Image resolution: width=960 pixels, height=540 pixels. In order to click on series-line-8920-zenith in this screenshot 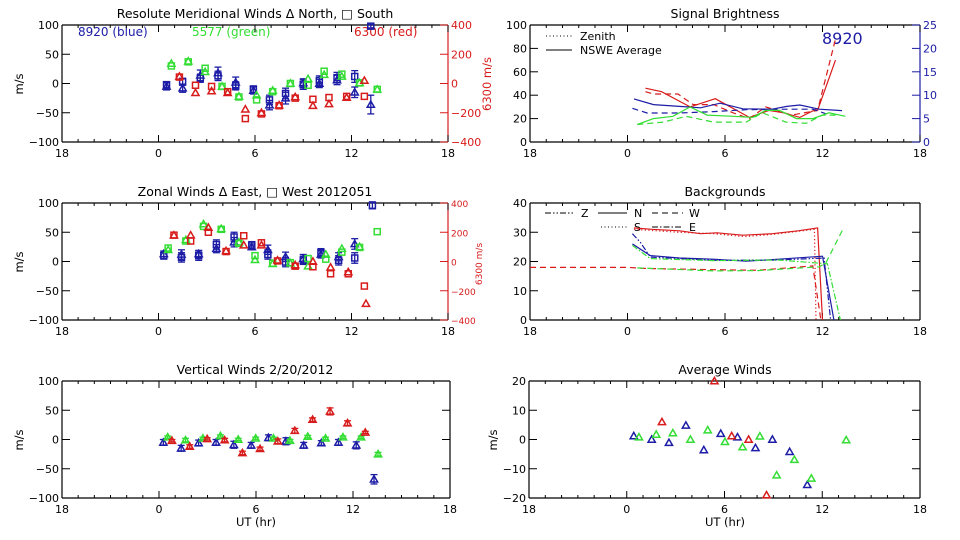, I will do `click(731, 111)`.